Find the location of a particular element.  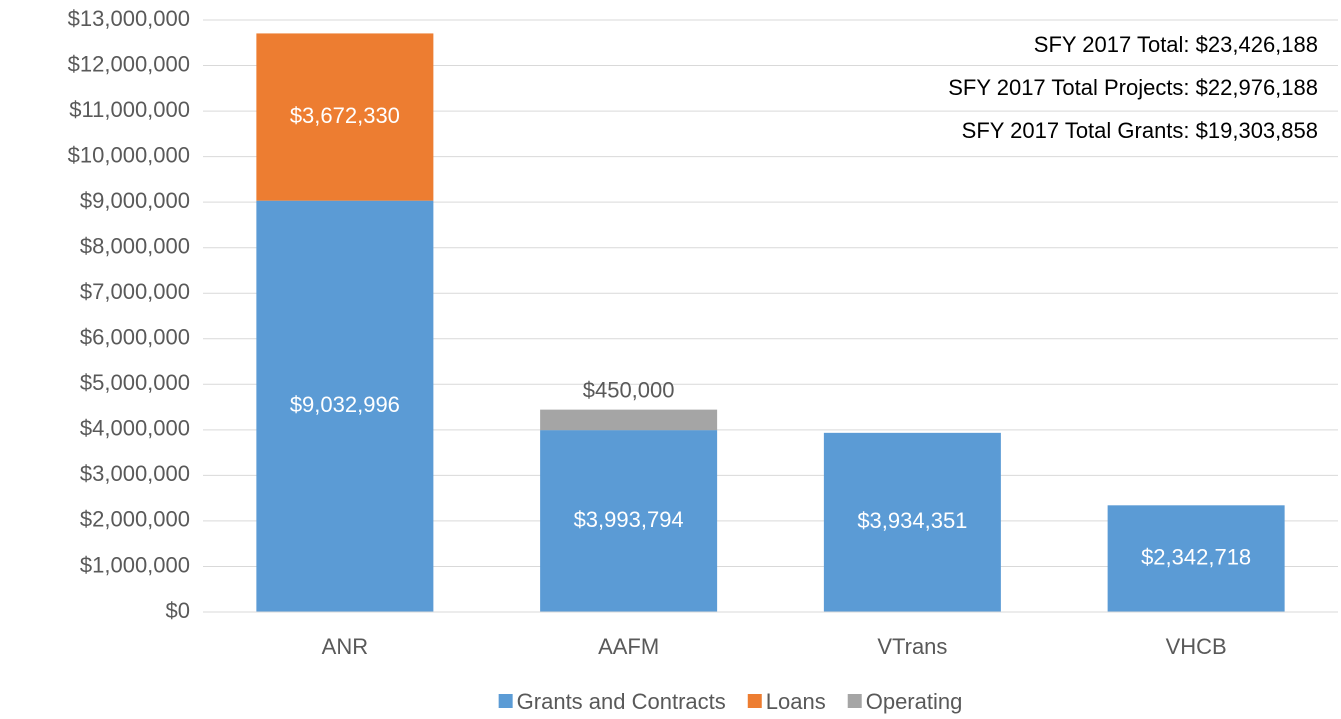

y-tick-label: $12,000,000 is located at coordinates (129, 63).